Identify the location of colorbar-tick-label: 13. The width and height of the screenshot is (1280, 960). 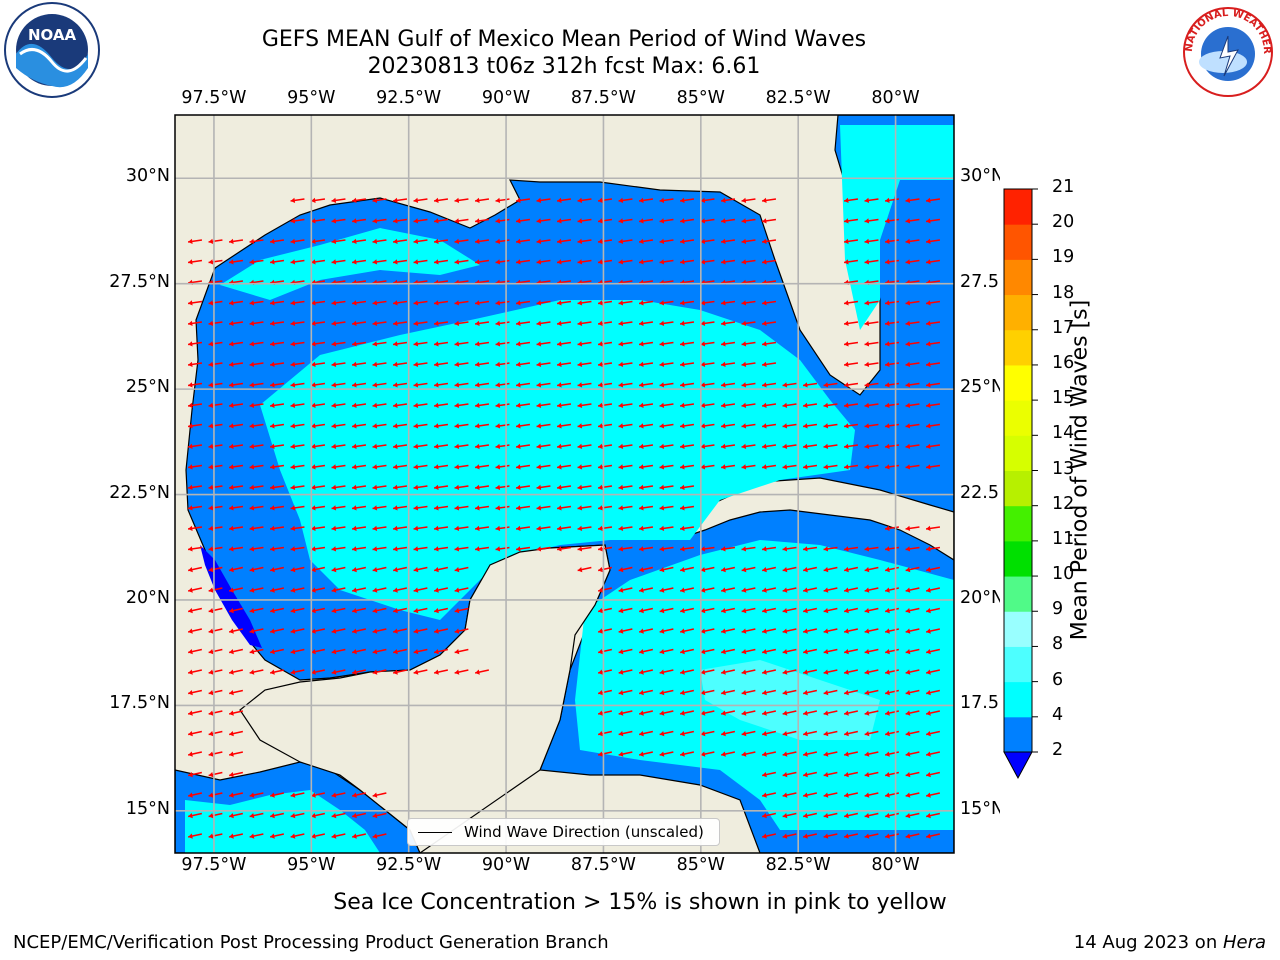
(1063, 468).